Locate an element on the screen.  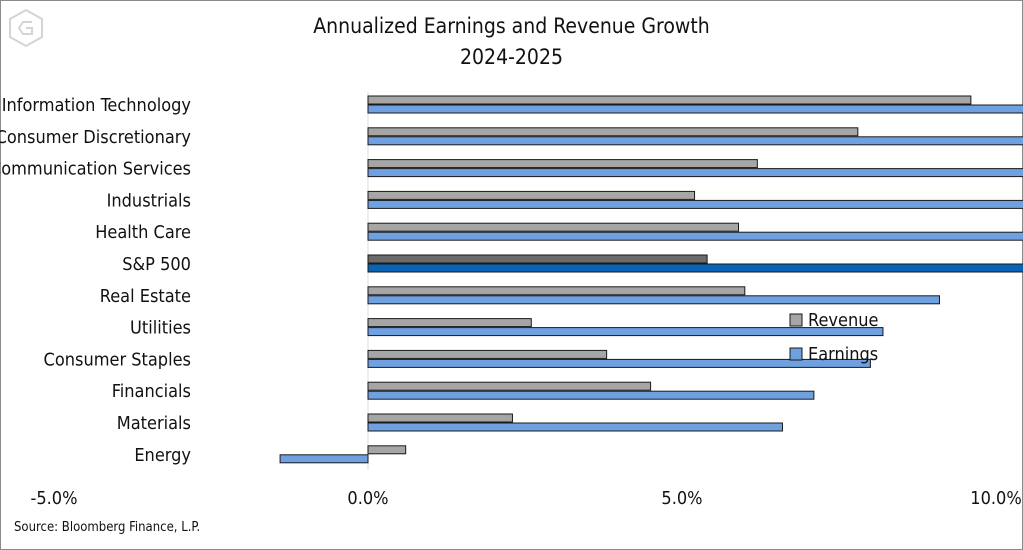
bar-earnings-communication-services is located at coordinates (695, 173).